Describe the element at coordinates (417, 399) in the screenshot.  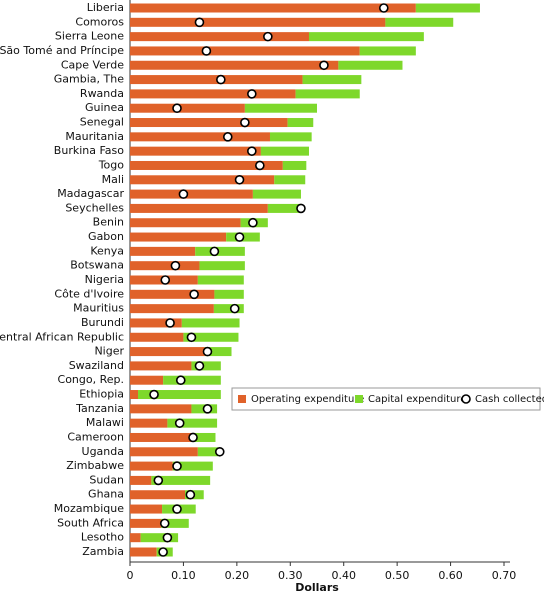
I see `legend-label: Capital expenditure` at that location.